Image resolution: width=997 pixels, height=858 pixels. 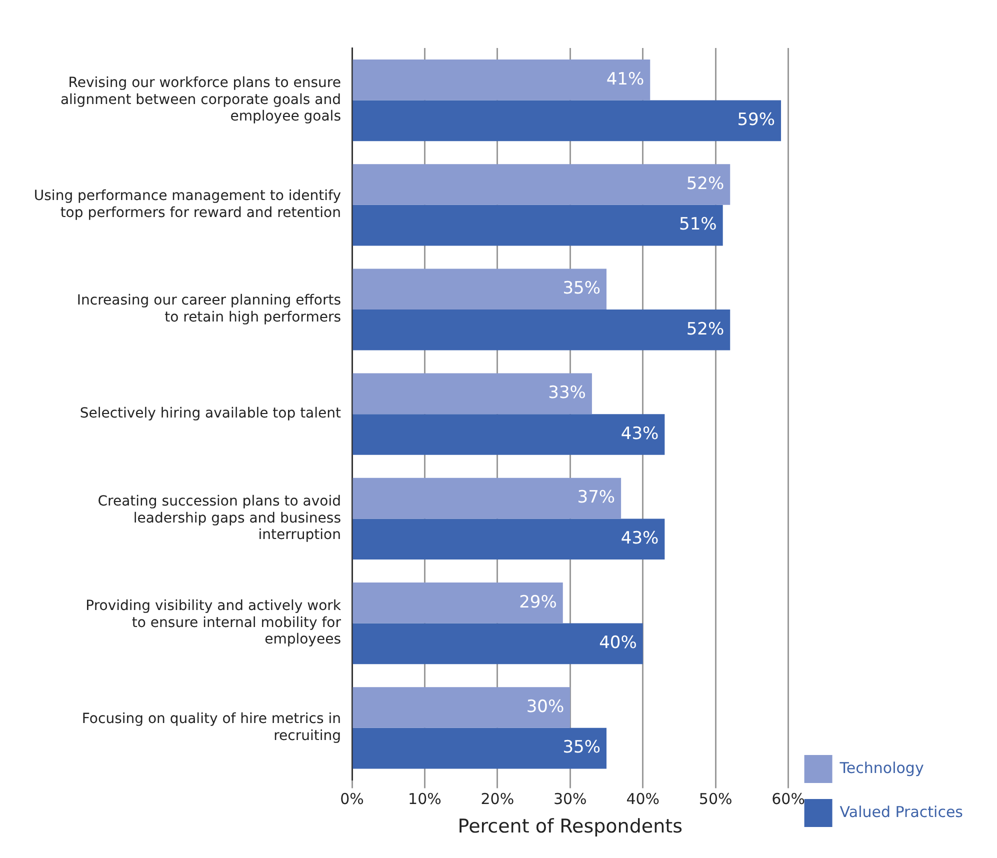 I want to click on data-label: 37%, so click(x=596, y=498).